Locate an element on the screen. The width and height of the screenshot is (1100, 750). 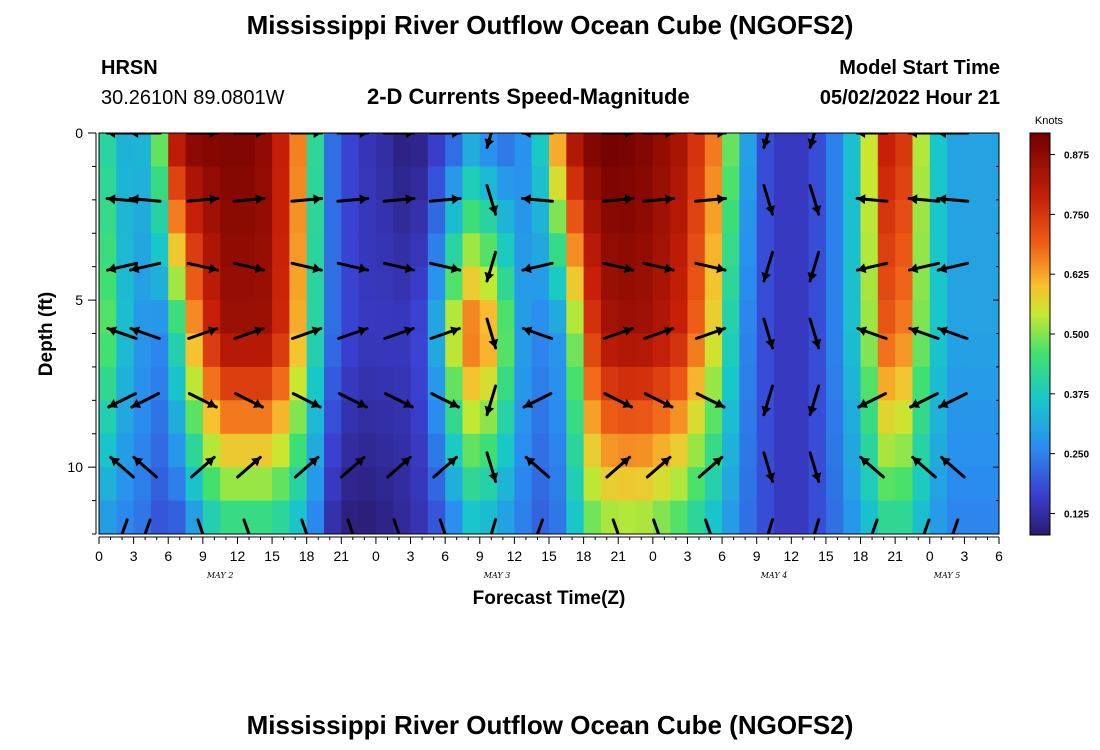
colorbar-tick-label: 0.375 is located at coordinates (1076, 395).